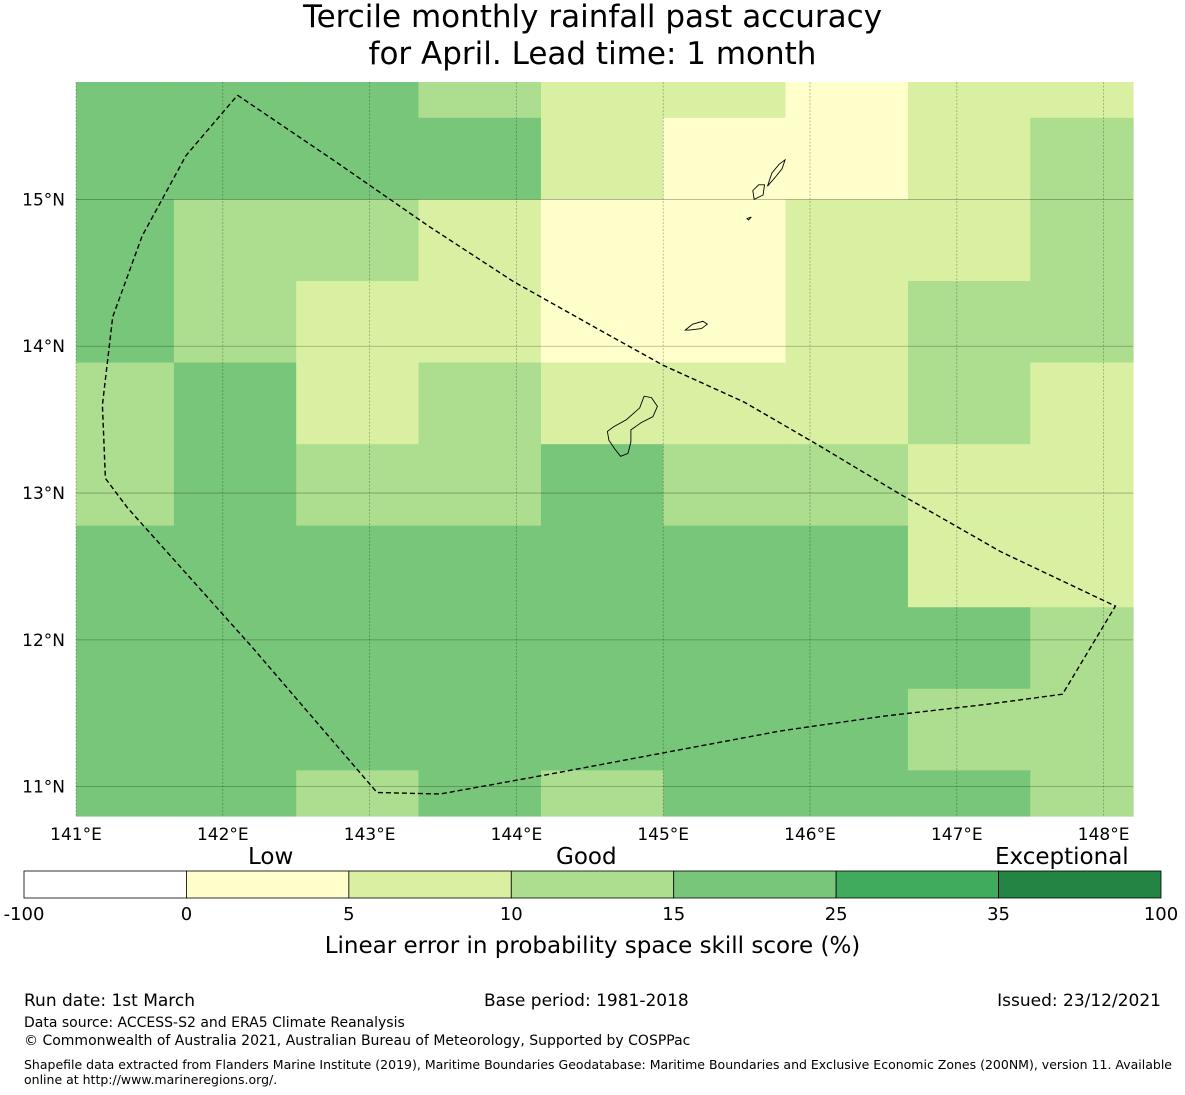 The height and width of the screenshot is (1095, 1185). Describe the element at coordinates (348, 914) in the screenshot. I see `colorbar-tick-label: 5` at that location.